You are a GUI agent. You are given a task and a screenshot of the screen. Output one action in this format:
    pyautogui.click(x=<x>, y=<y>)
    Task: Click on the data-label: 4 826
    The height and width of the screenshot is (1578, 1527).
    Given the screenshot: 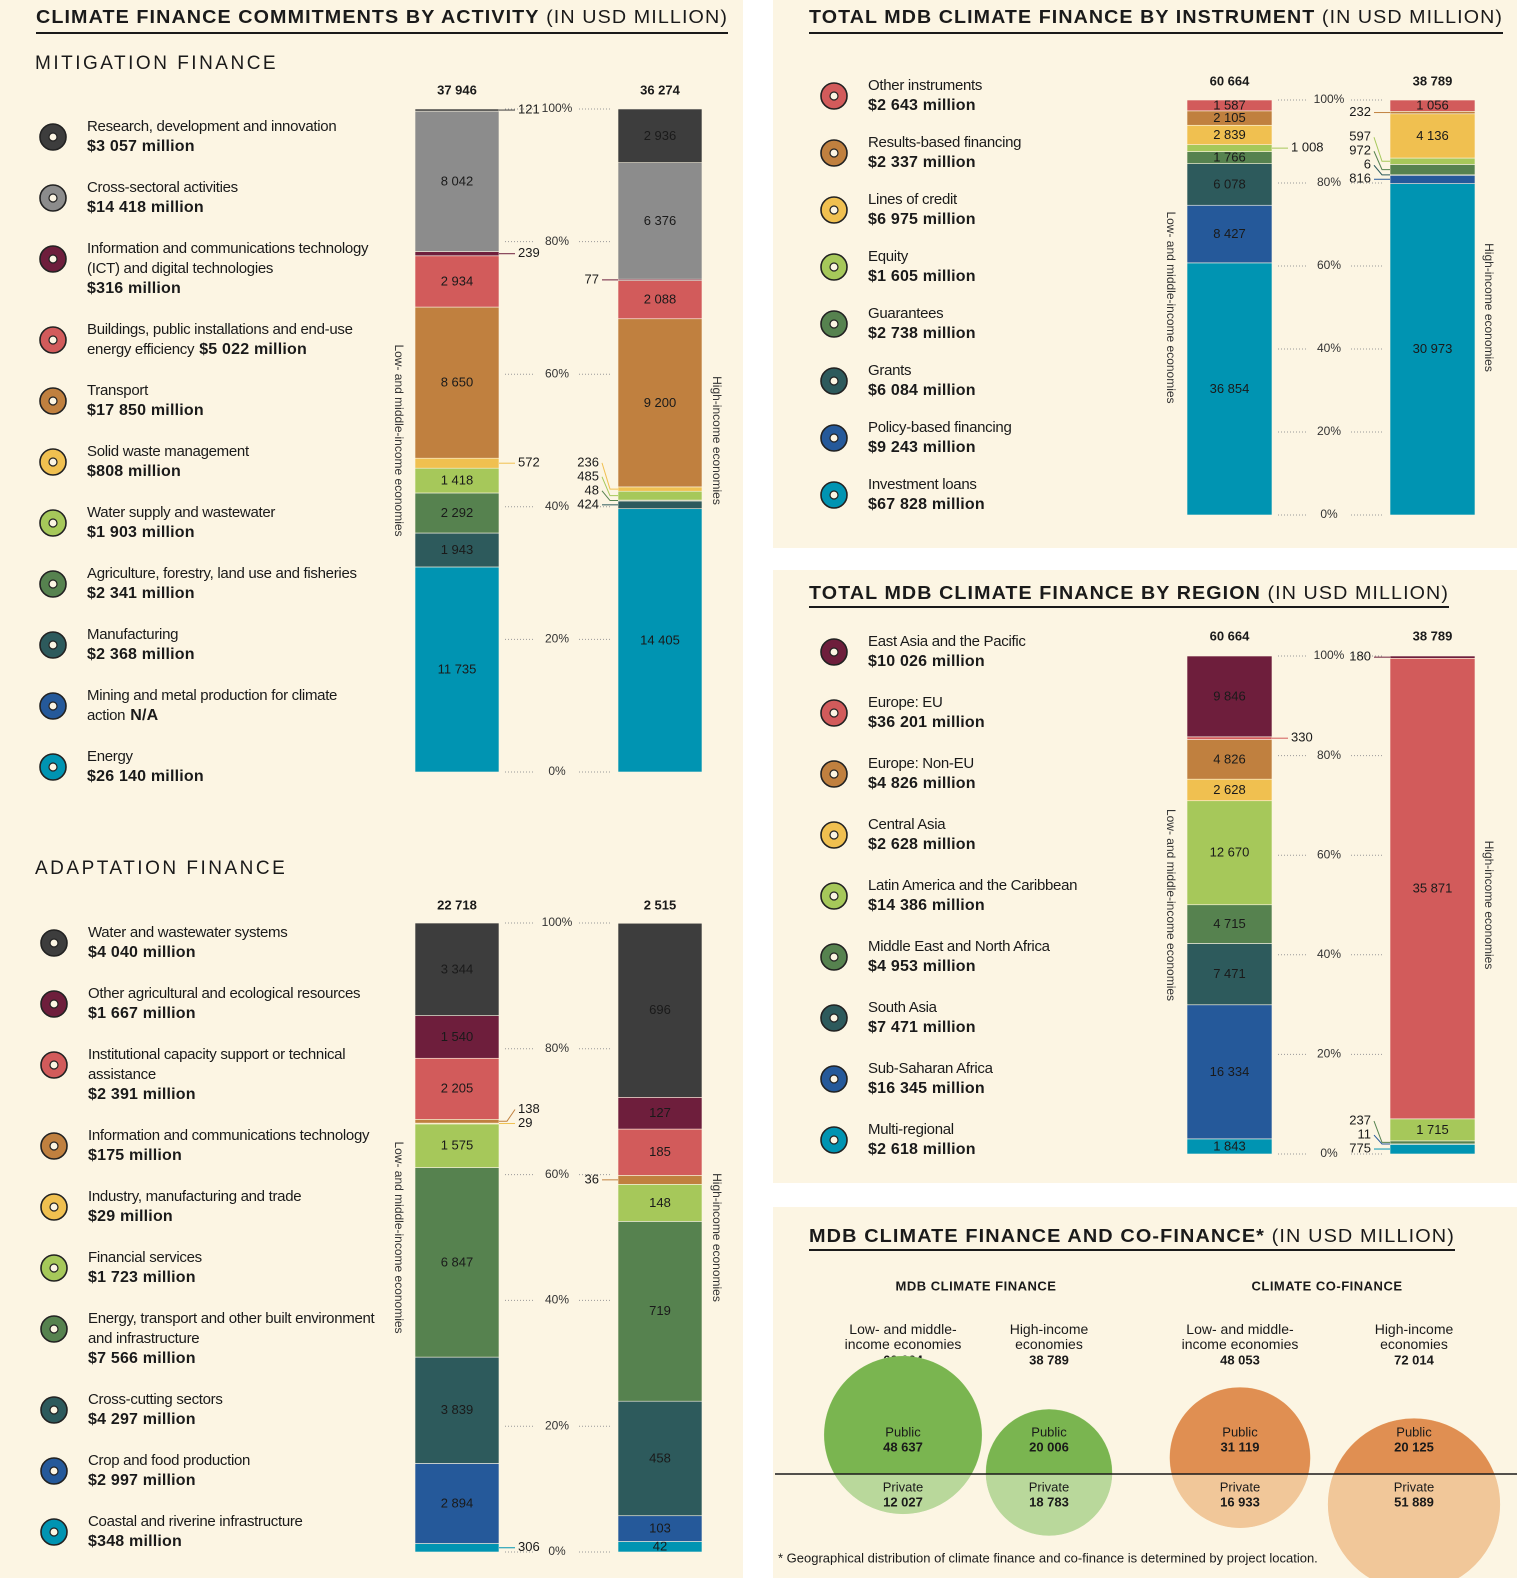 What is the action you would take?
    pyautogui.click(x=1229, y=758)
    